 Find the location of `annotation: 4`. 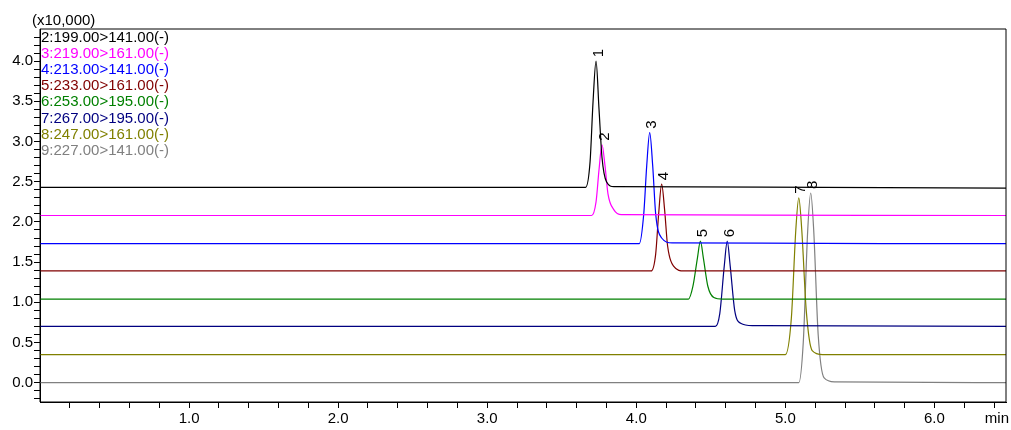

annotation: 4 is located at coordinates (663, 176).